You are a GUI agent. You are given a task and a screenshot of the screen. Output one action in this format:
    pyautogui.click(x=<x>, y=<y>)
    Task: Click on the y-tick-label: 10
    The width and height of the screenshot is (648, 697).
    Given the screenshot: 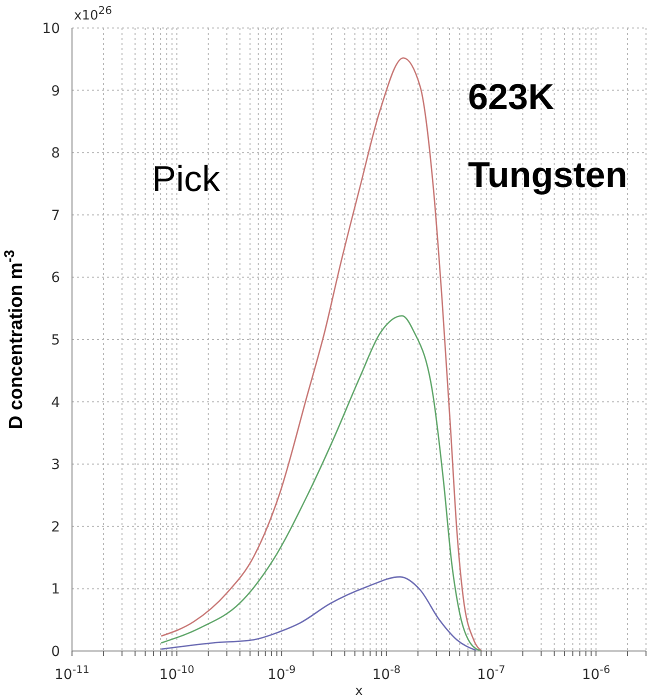 What is the action you would take?
    pyautogui.click(x=51, y=29)
    